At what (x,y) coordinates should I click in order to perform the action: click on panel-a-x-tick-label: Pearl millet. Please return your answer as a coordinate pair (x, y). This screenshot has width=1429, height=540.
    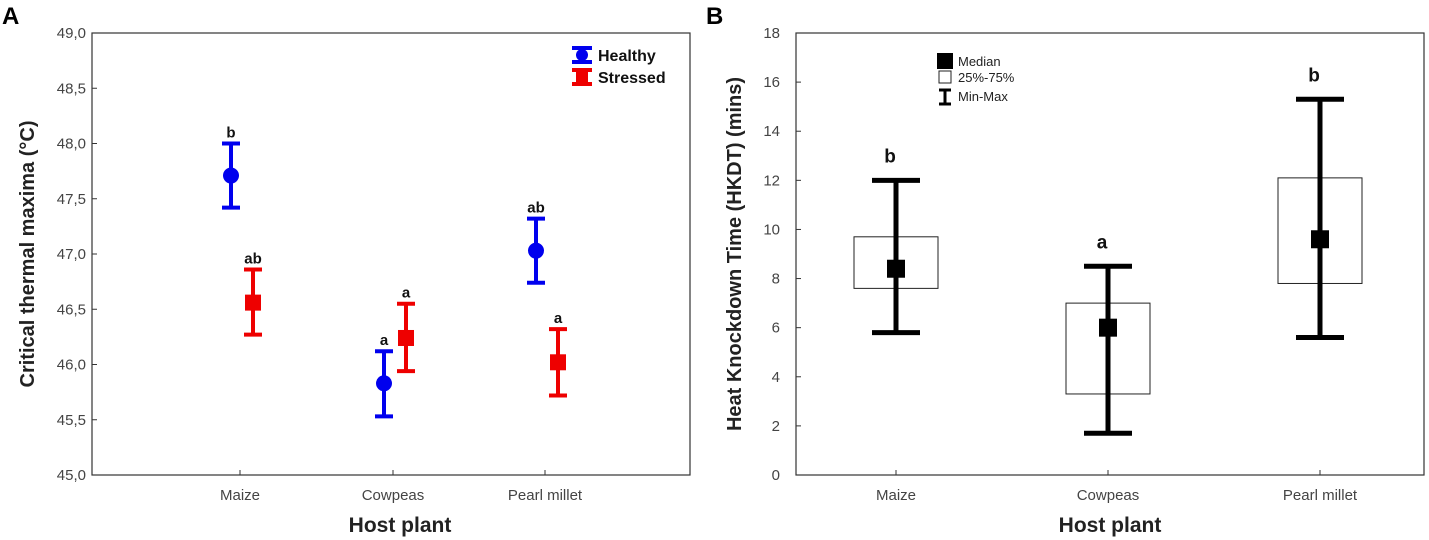
    Looking at the image, I should click on (545, 495).